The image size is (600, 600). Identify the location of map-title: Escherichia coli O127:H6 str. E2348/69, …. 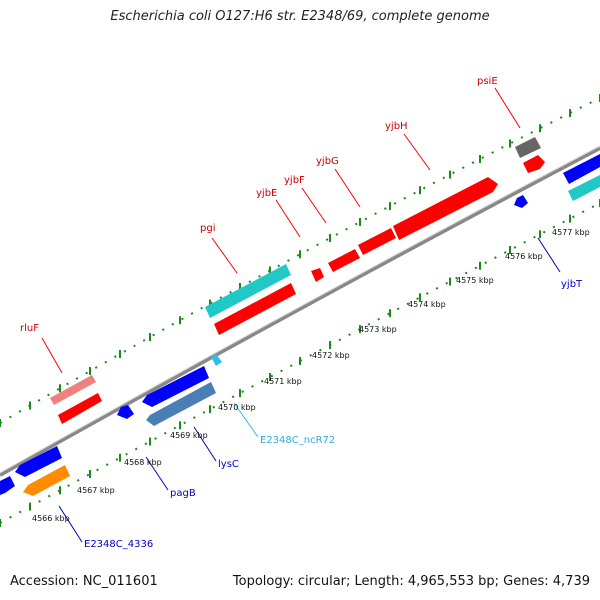
(300, 16).